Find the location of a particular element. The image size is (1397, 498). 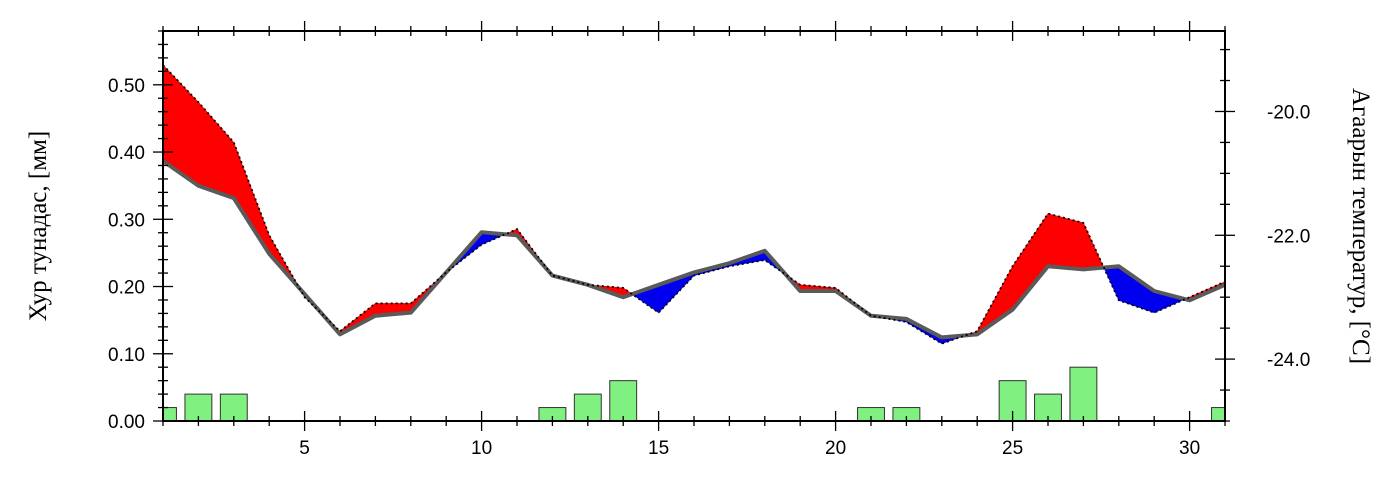

x-tick-label: 30 is located at coordinates (1189, 448).